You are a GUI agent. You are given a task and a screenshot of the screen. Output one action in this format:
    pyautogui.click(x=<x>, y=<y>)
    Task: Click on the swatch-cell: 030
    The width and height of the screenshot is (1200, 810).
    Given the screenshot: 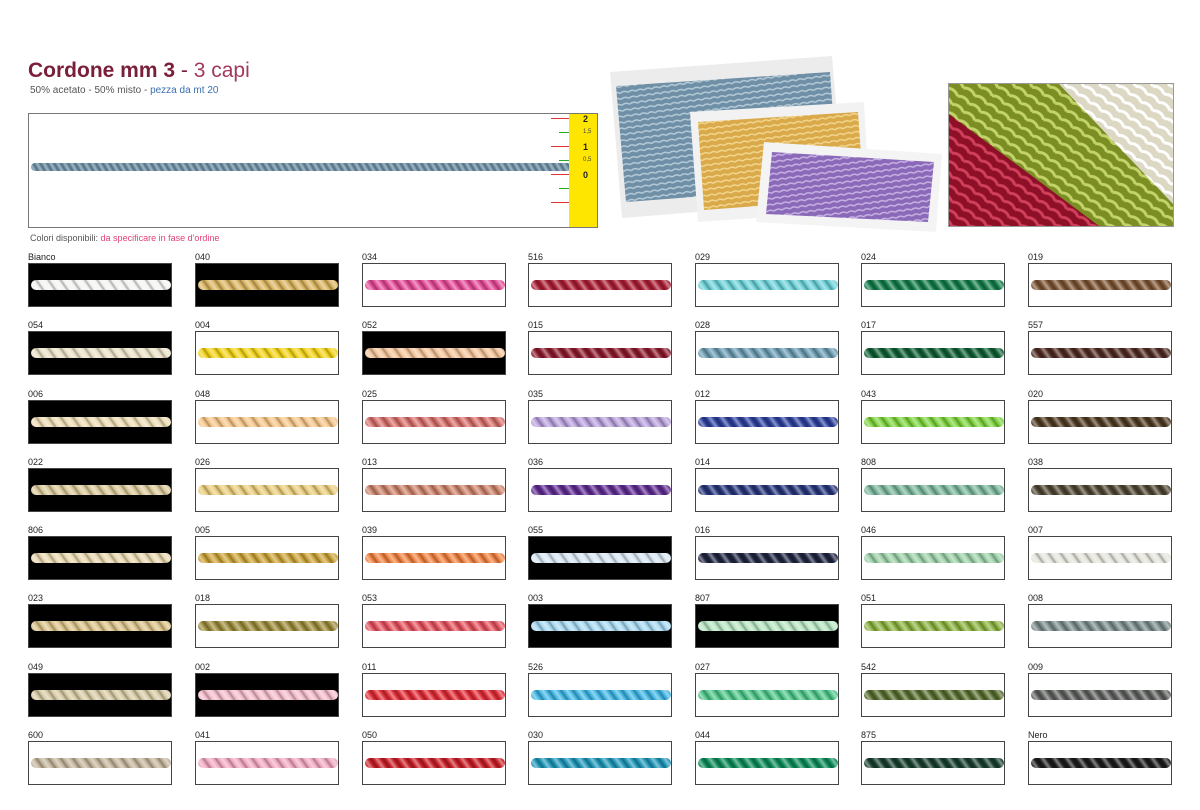 What is the action you would take?
    pyautogui.click(x=600, y=757)
    